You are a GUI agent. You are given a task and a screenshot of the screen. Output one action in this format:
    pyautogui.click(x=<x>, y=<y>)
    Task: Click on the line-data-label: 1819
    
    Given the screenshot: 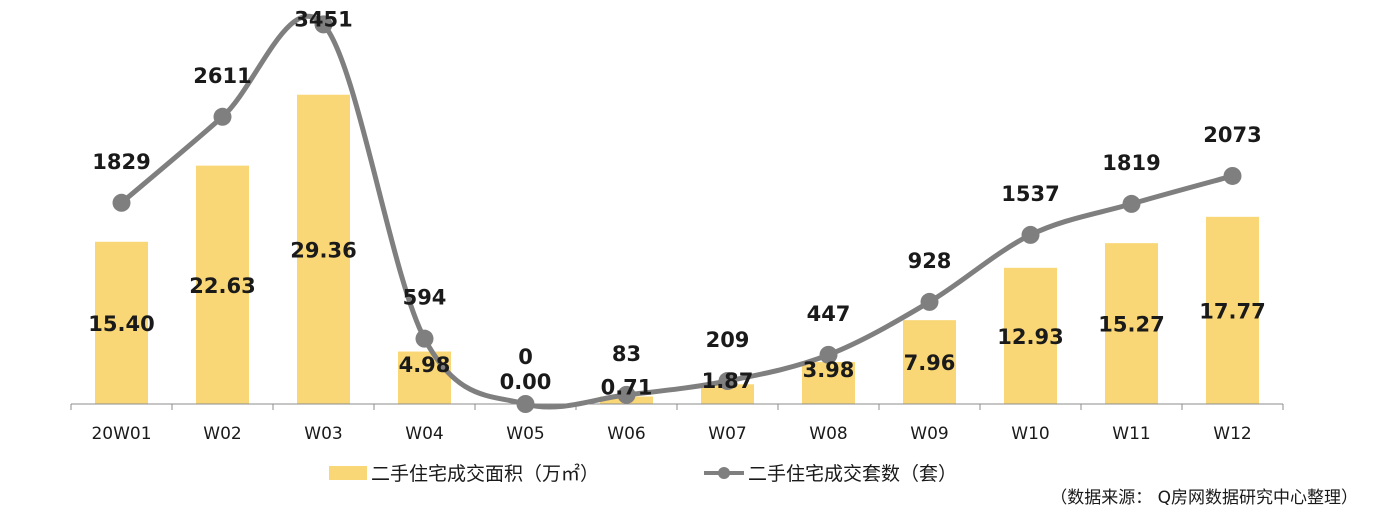 What is the action you would take?
    pyautogui.click(x=1131, y=163)
    